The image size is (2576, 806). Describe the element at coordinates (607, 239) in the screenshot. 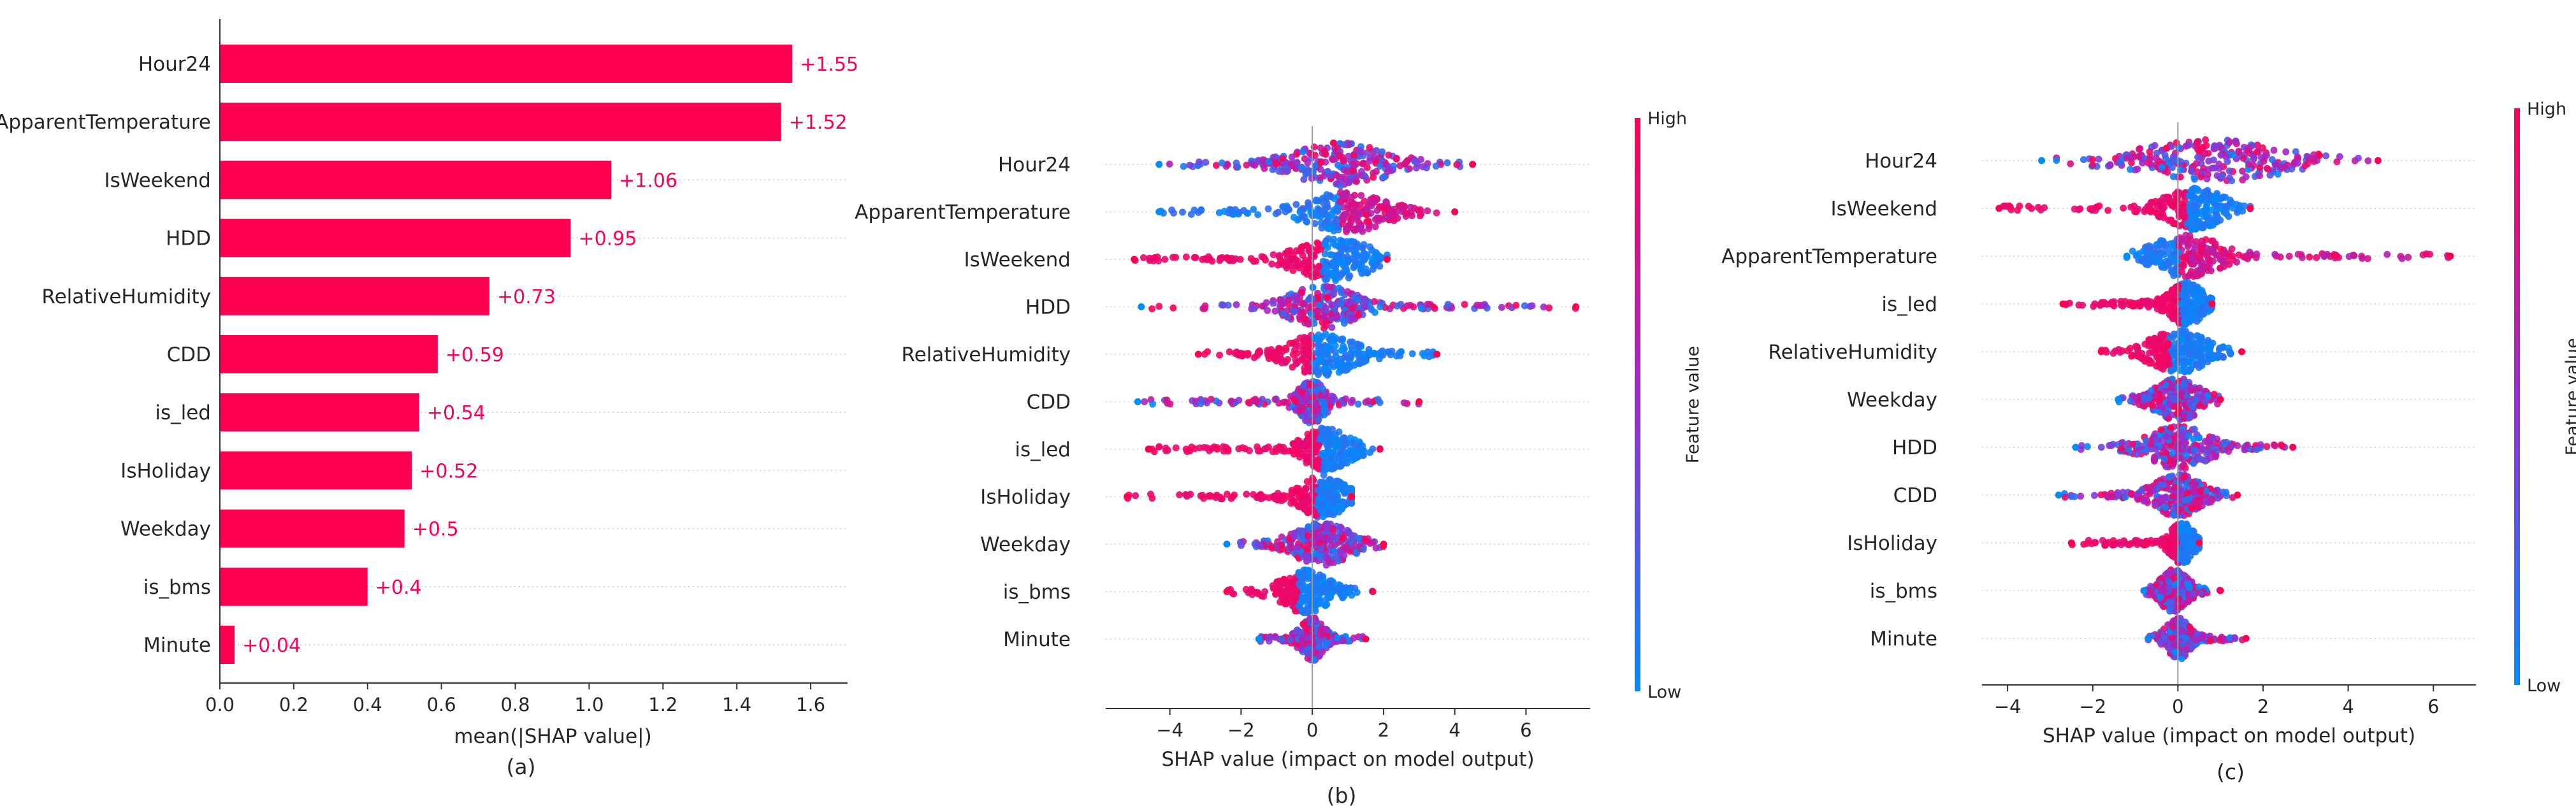

I see `value-label: +0.95` at that location.